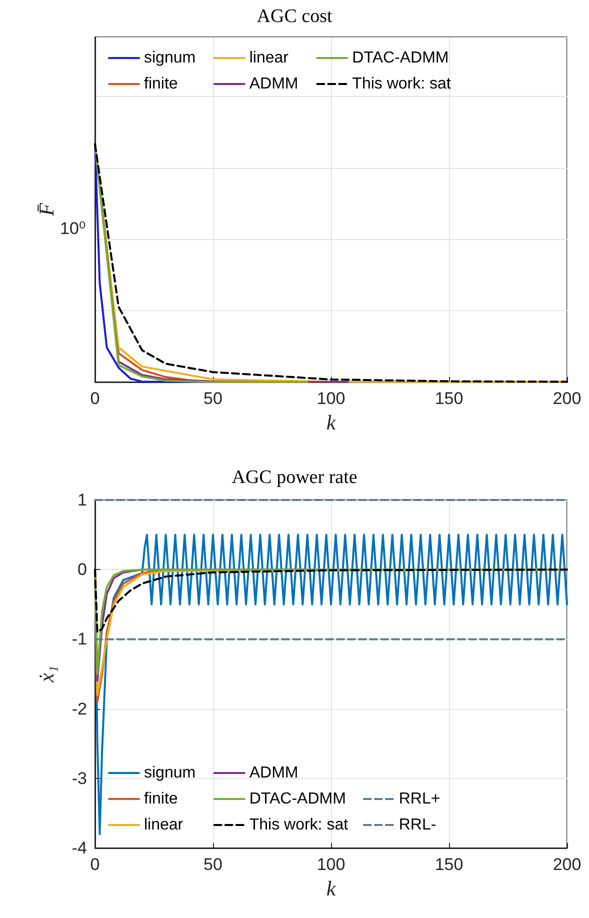 Image resolution: width=589 pixels, height=918 pixels. Describe the element at coordinates (295, 477) in the screenshot. I see `chart-title: AGC power rate` at that location.